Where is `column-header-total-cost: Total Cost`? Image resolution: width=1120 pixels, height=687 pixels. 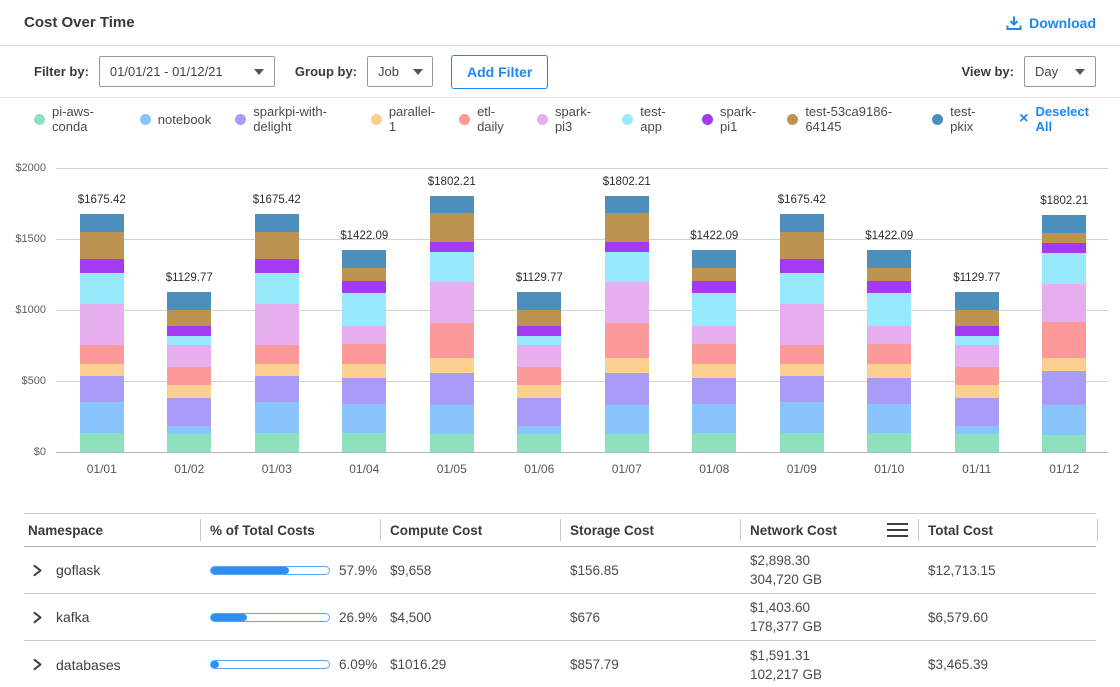 column-header-total-cost: Total Cost is located at coordinates (1008, 530).